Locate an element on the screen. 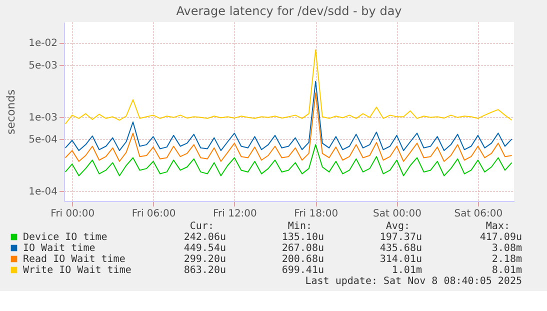 The image size is (547, 311). x-tick-label: Fri 00:00 is located at coordinates (72, 214).